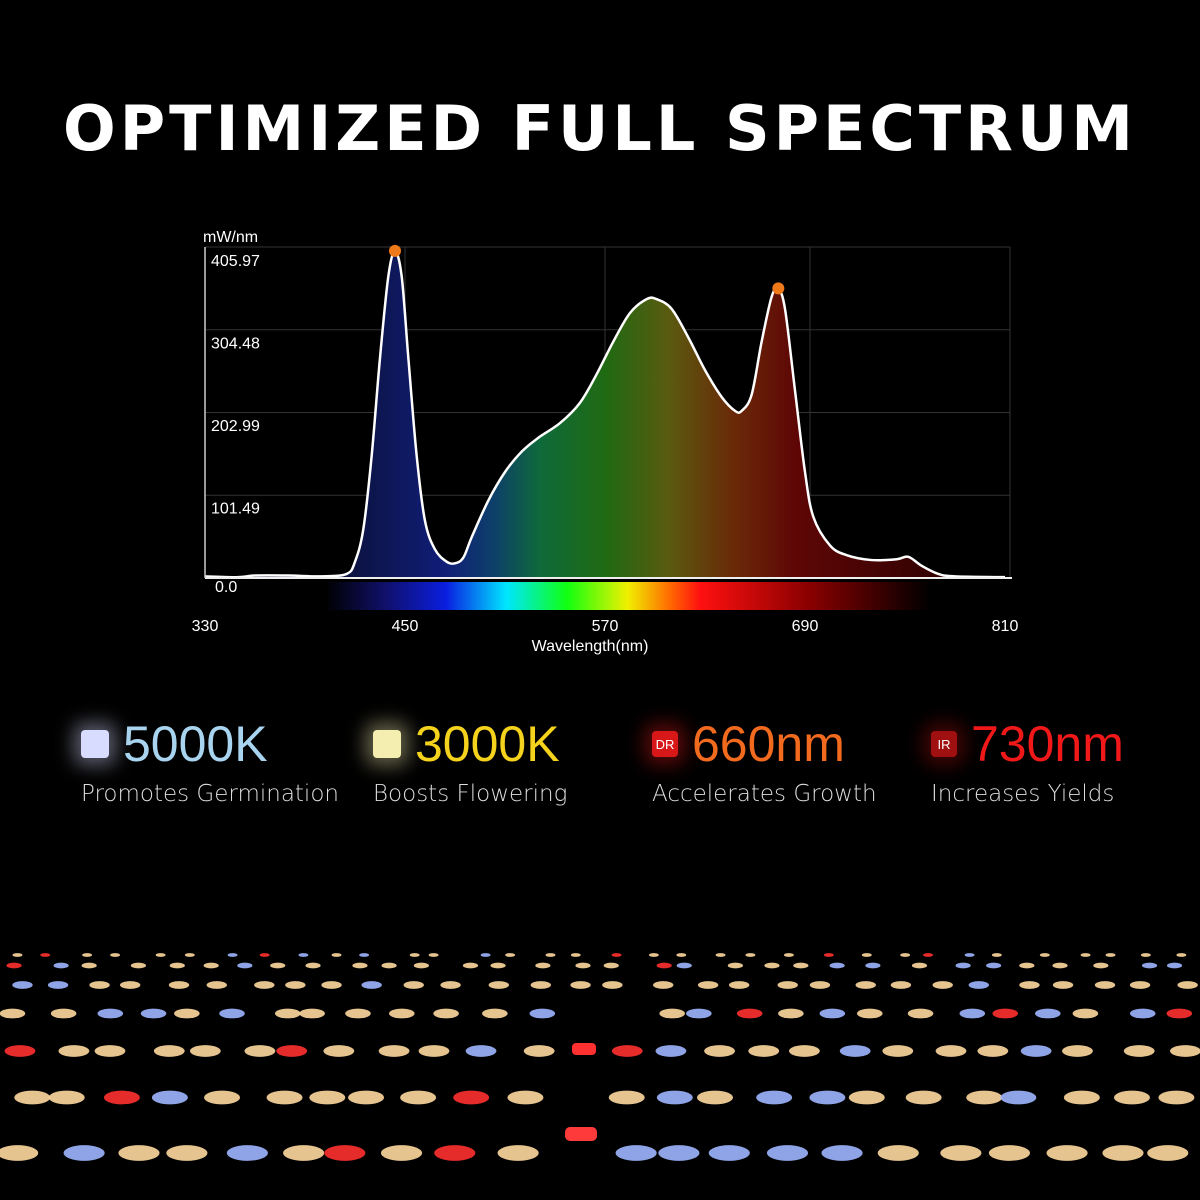  Describe the element at coordinates (590, 646) in the screenshot. I see `x-axis-label: Wavelength(nm)` at that location.